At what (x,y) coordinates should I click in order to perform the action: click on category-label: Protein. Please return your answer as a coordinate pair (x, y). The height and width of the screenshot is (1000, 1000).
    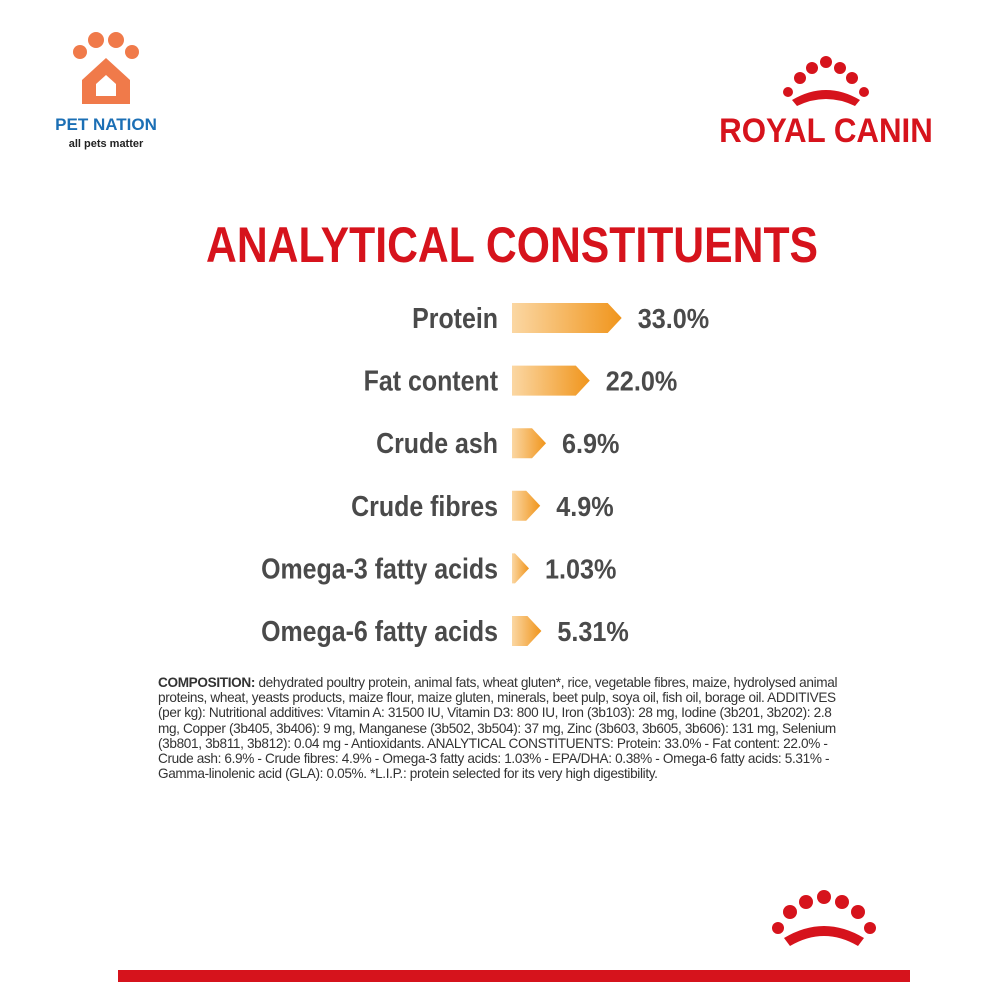
    Looking at the image, I should click on (455, 318).